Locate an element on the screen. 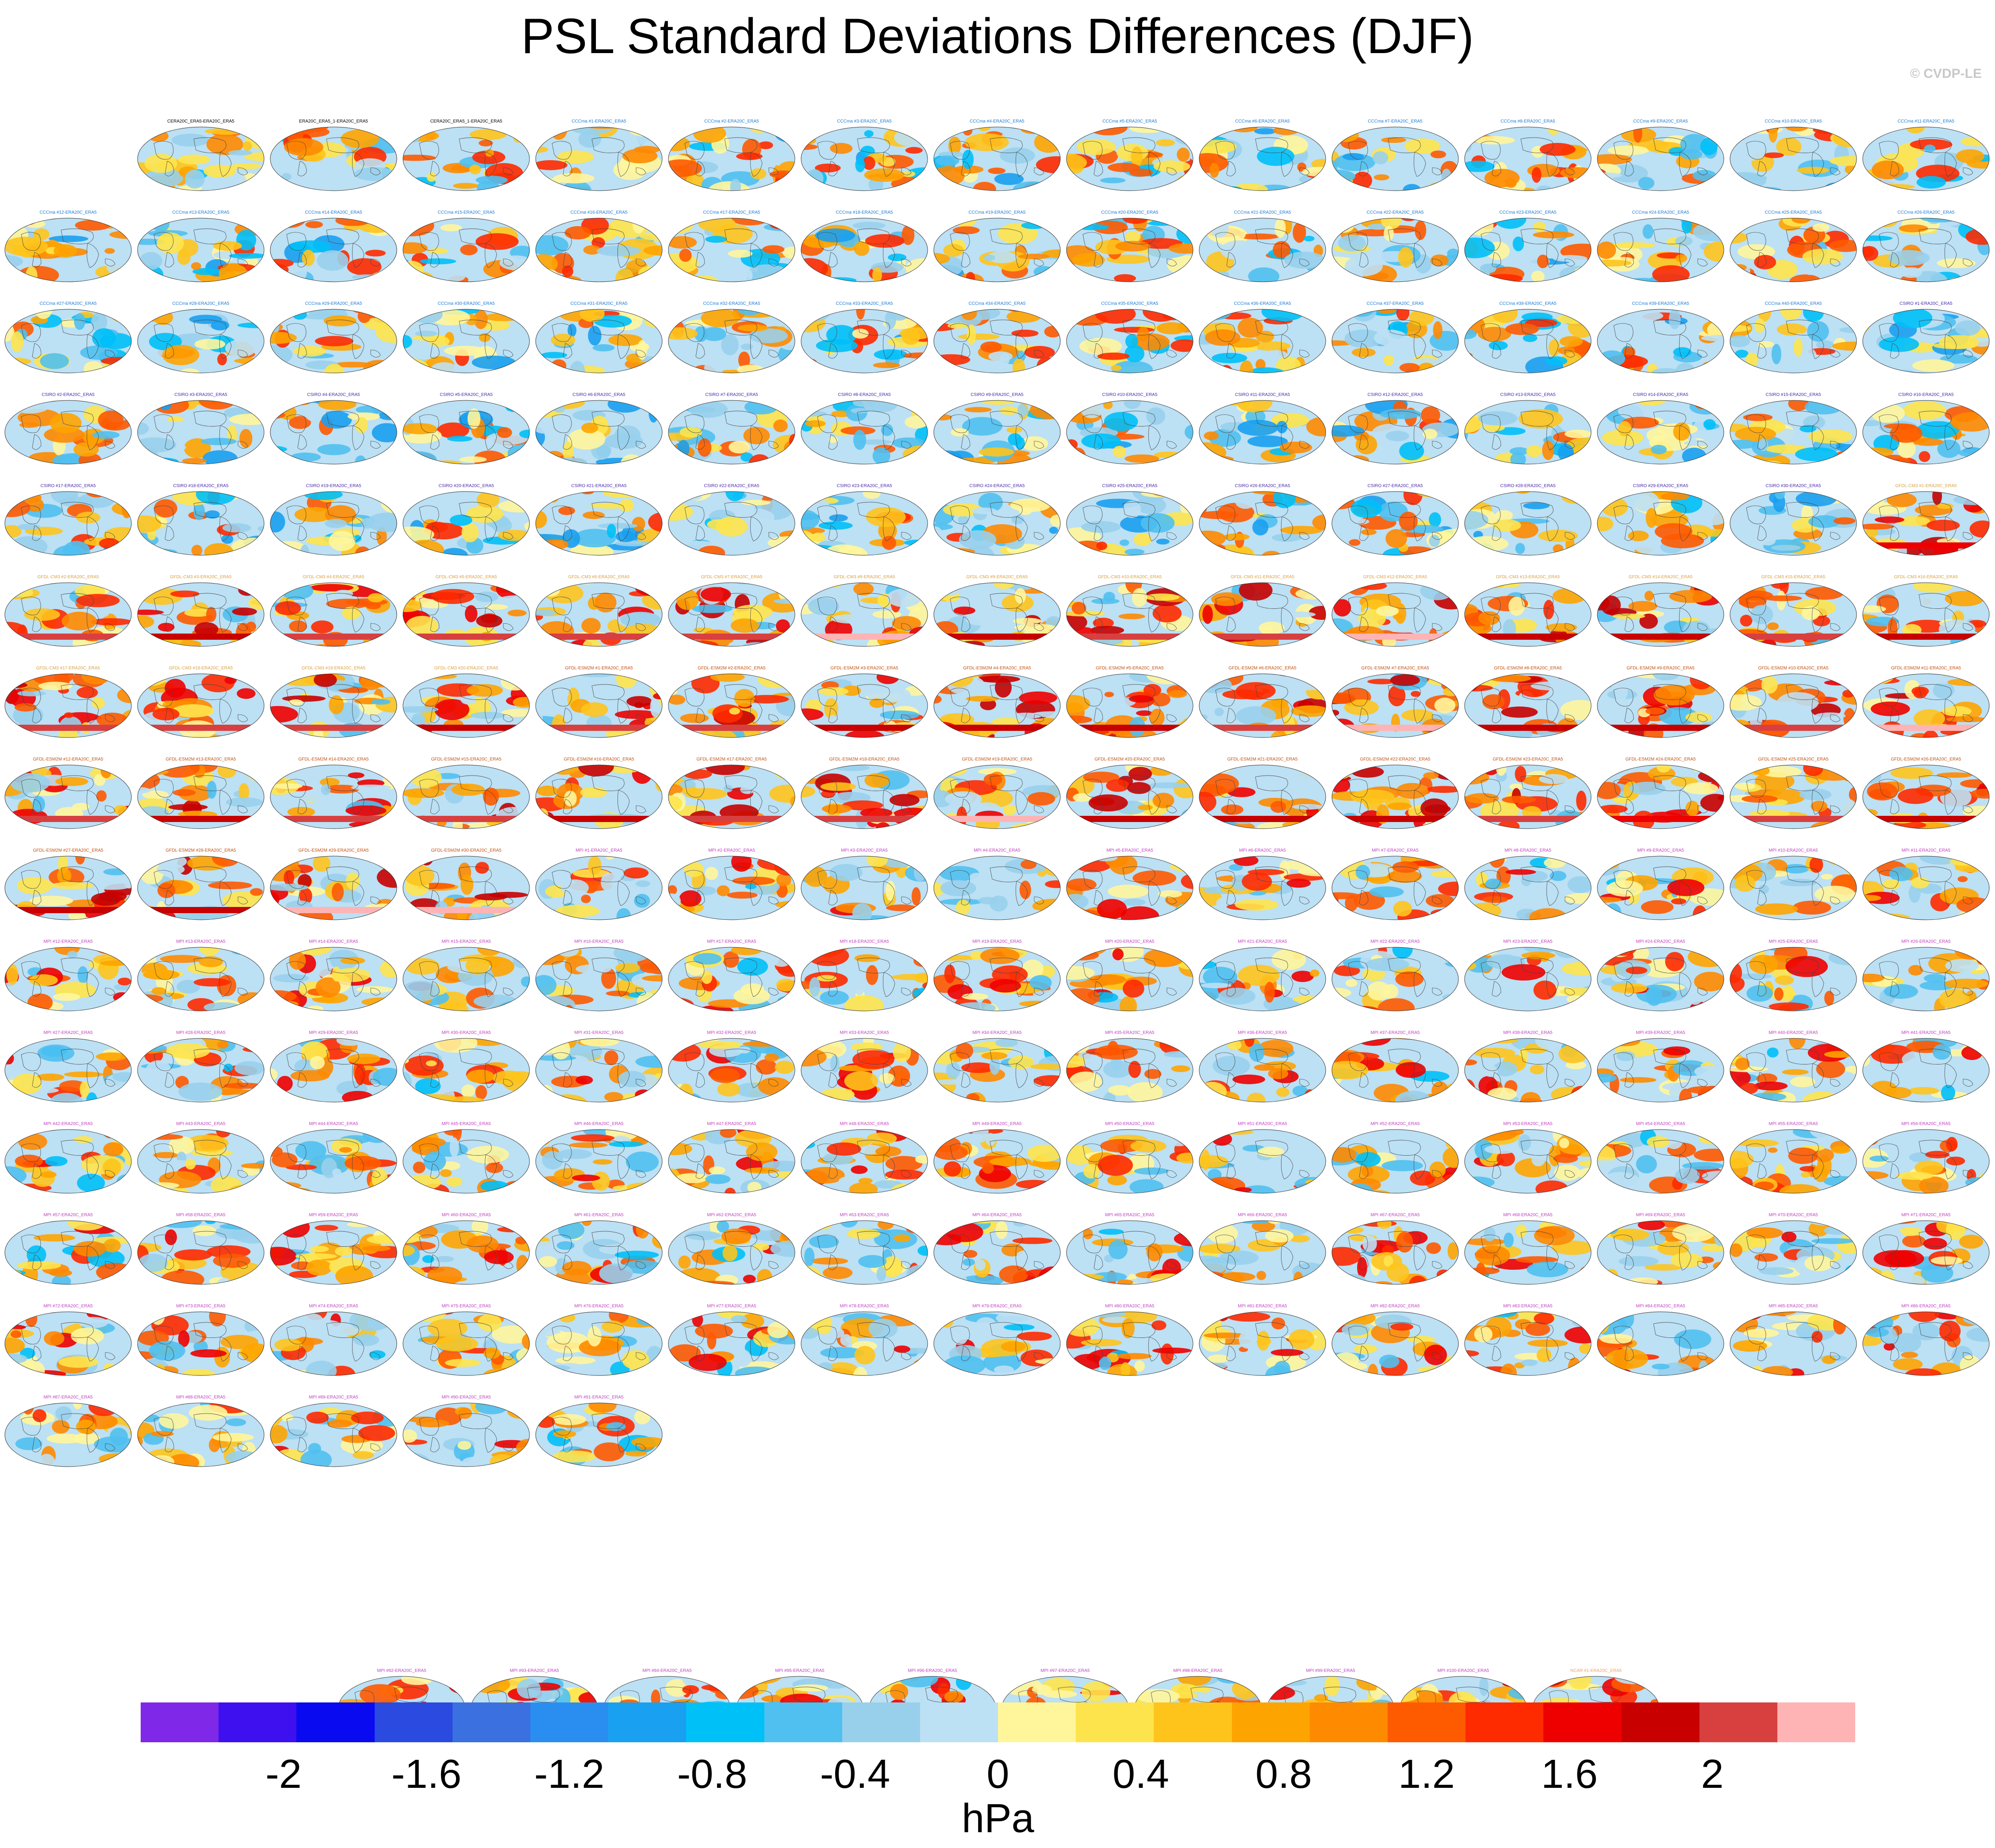 This screenshot has height=1848, width=1995. map-panel-title: CCCma #34-ERA20C_ERA5 is located at coordinates (997, 304).